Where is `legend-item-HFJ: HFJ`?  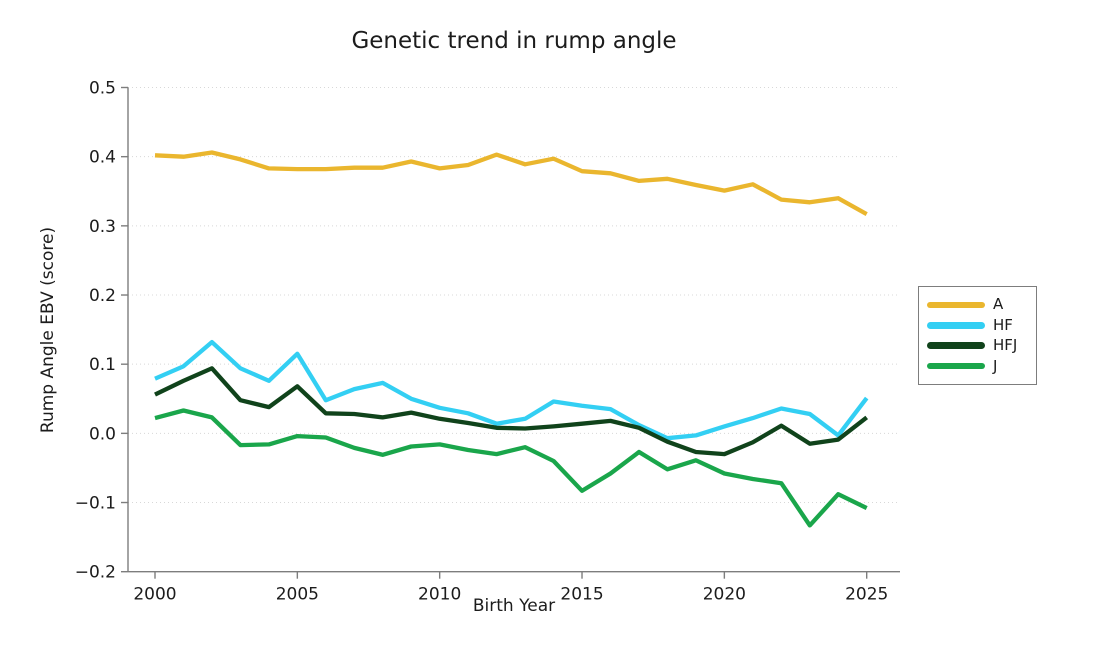
legend-item-HFJ: HFJ is located at coordinates (978, 345).